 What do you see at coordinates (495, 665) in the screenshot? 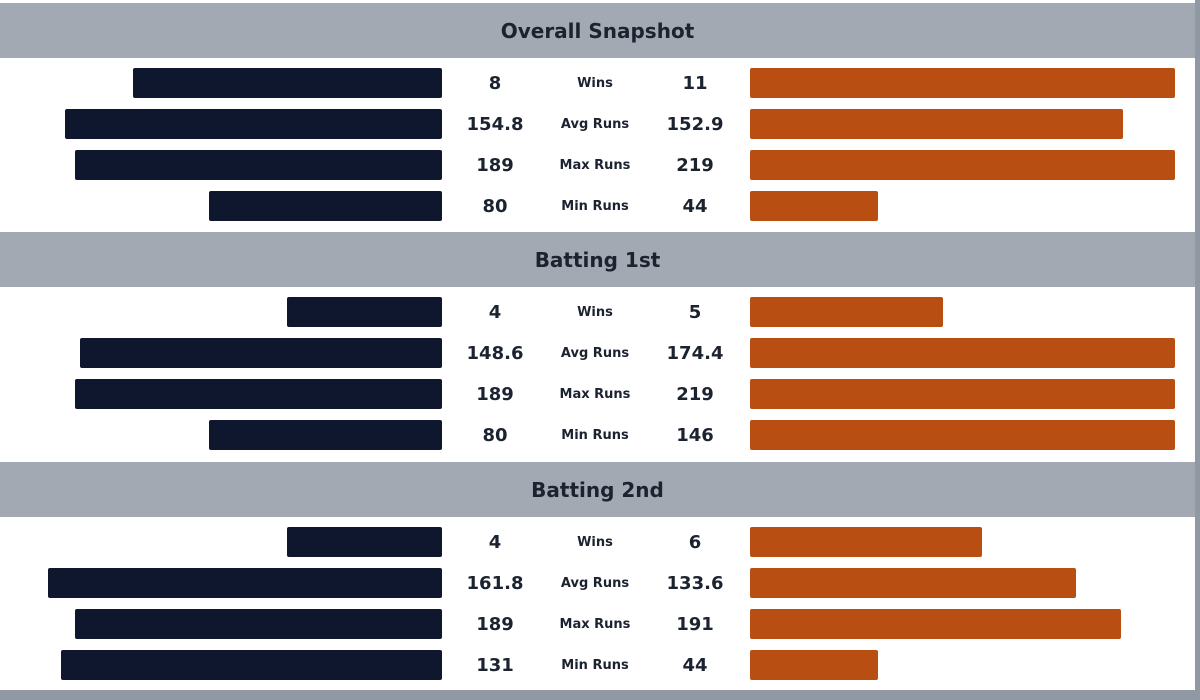
I see `left-team-value: 131` at bounding box center [495, 665].